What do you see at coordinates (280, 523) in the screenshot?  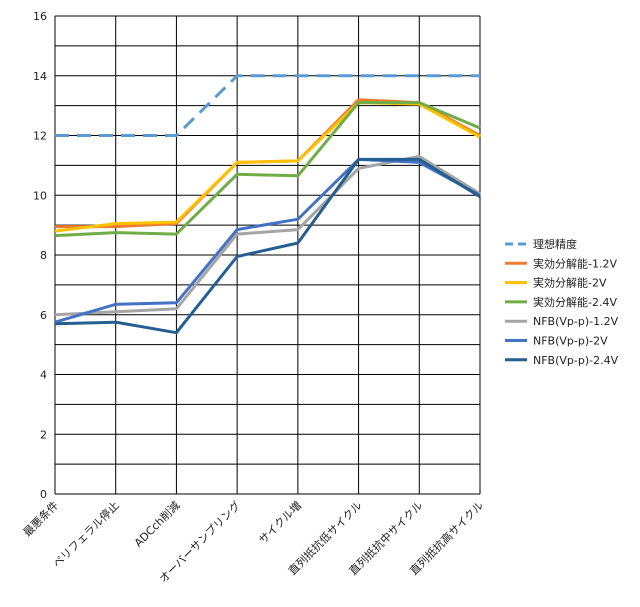 I see `x-tick-label: サイクル増` at bounding box center [280, 523].